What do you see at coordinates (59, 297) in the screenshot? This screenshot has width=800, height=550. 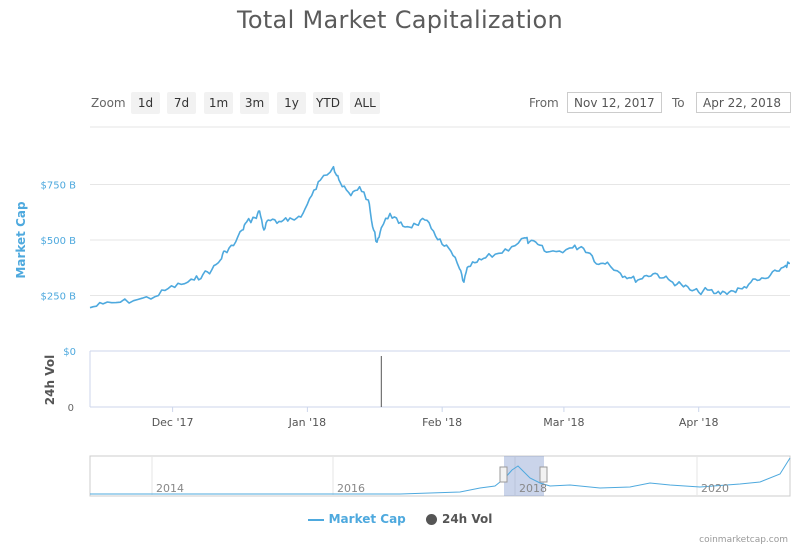 I see `y-tick-label: $250 B` at bounding box center [59, 297].